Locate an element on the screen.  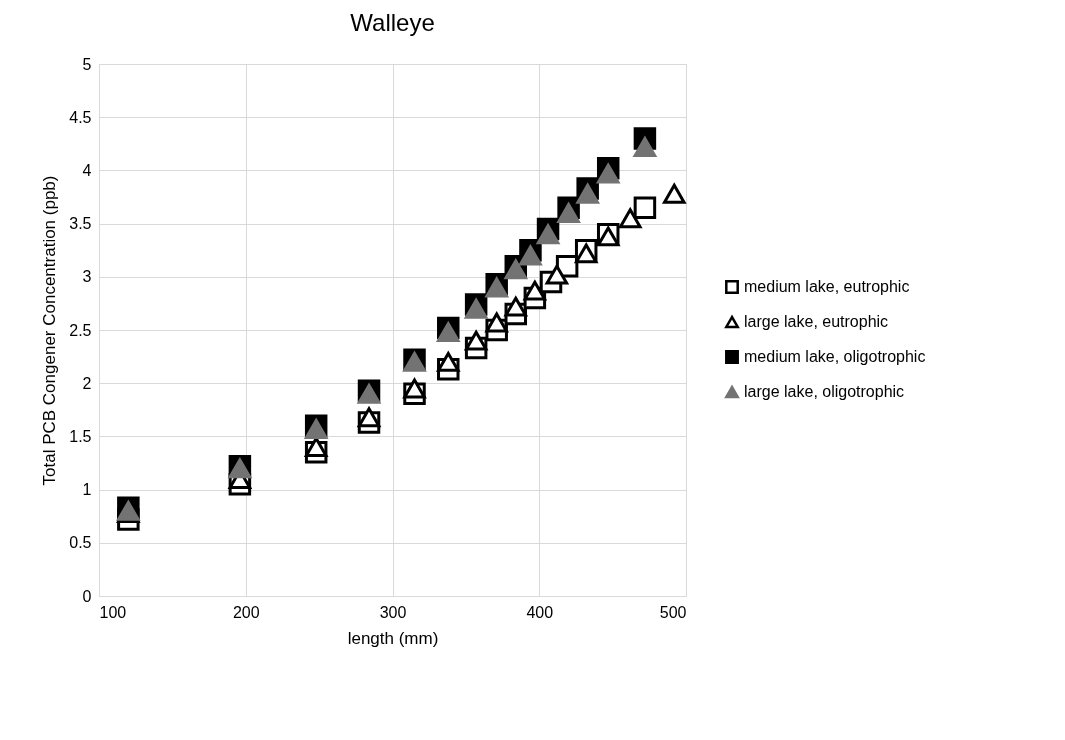
legend-label: large lake, eutrophic is located at coordinates (816, 321).